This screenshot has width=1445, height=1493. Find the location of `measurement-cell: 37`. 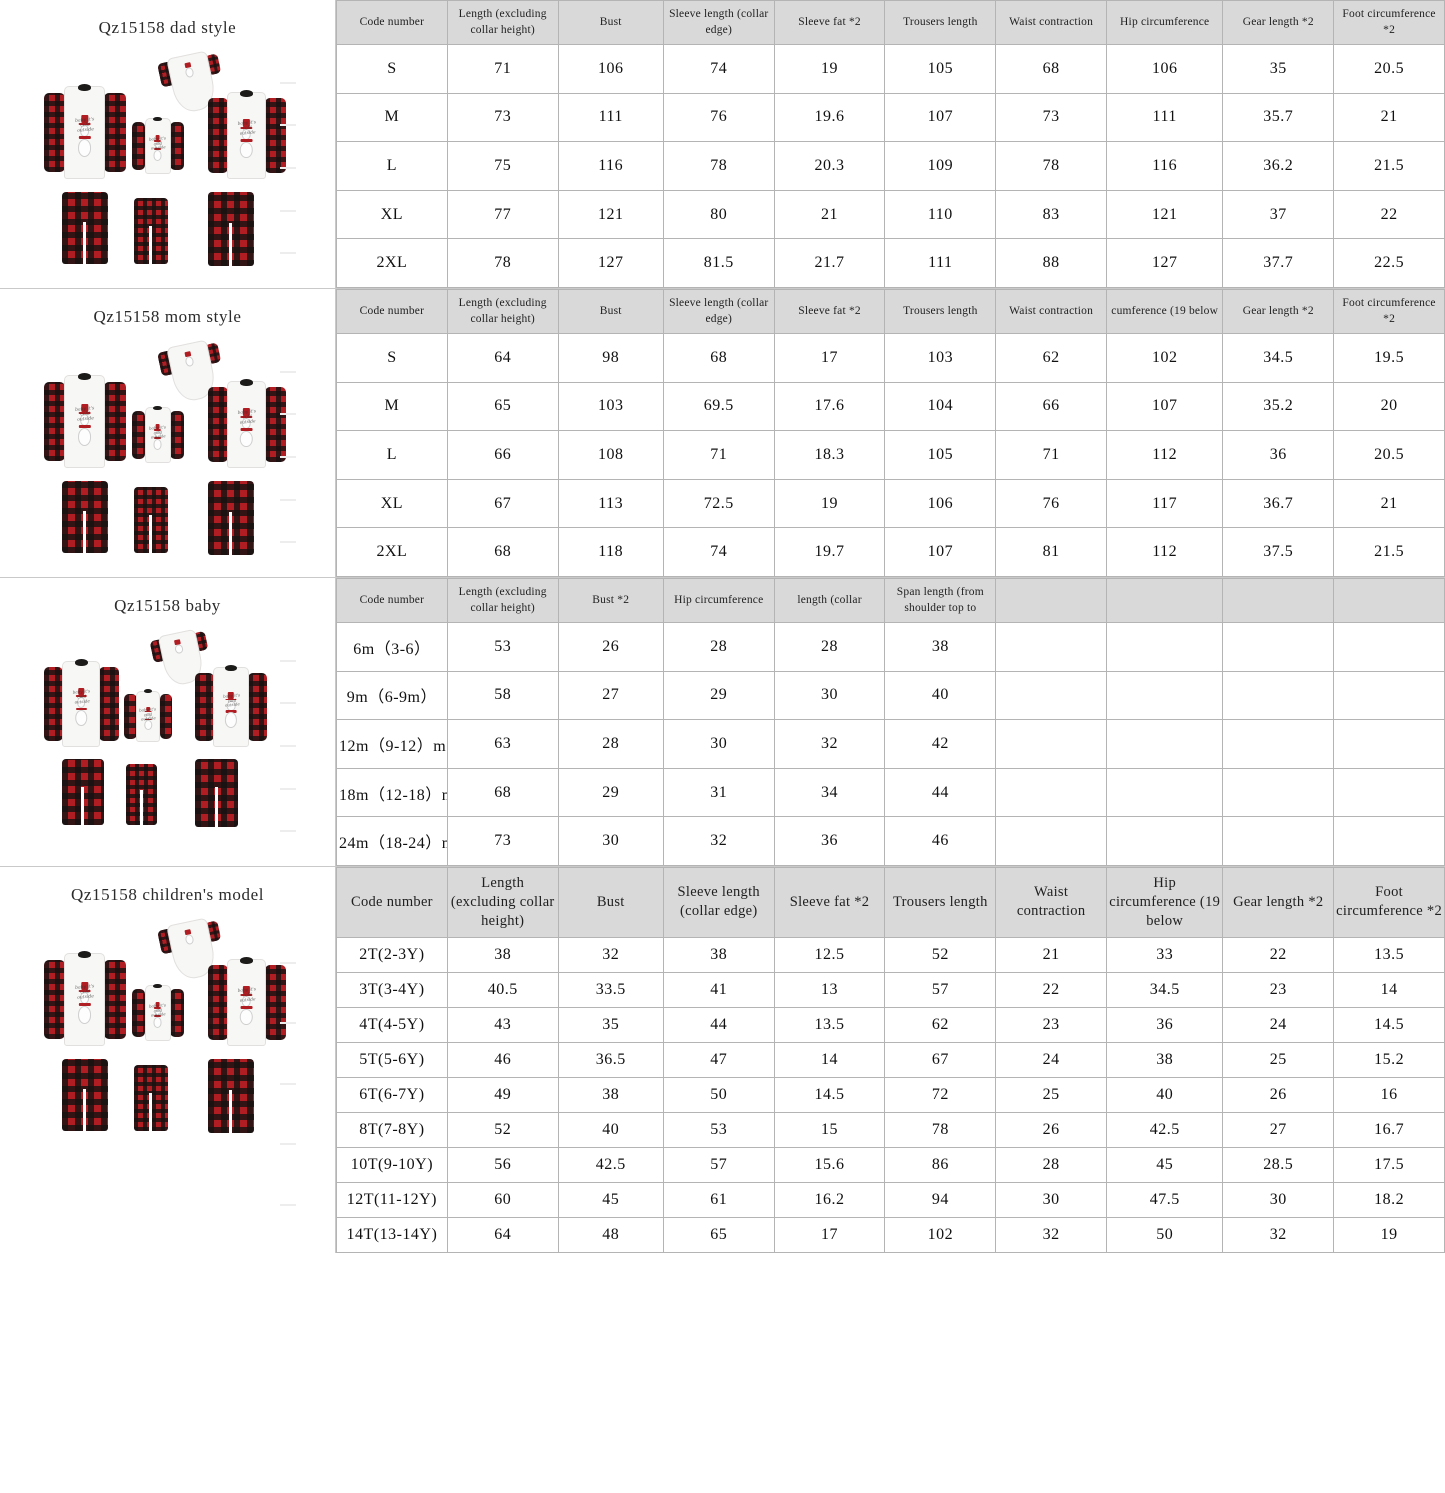

measurement-cell: 37 is located at coordinates (1278, 214).